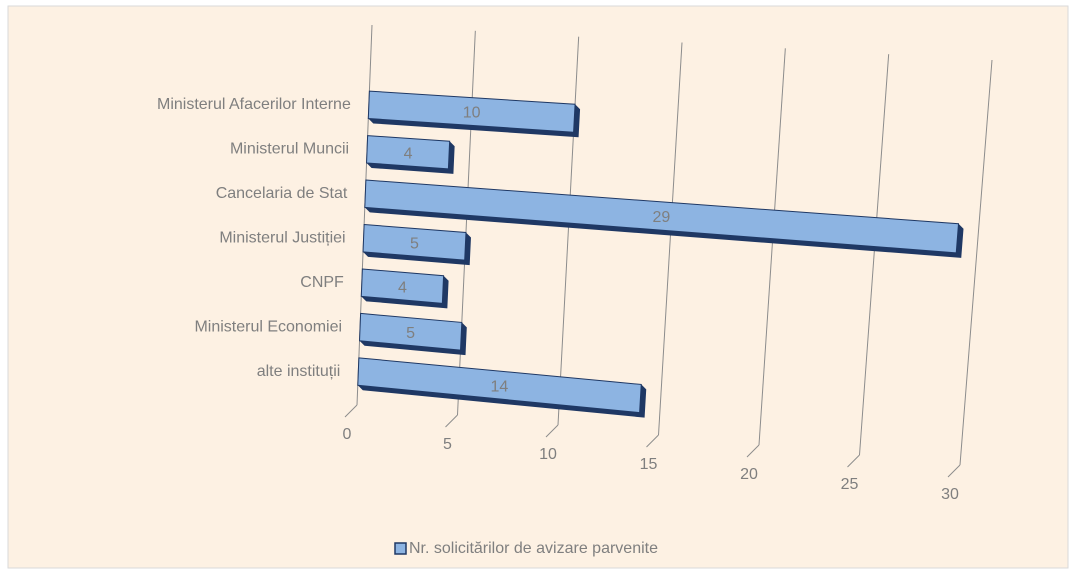 Image resolution: width=1076 pixels, height=581 pixels. What do you see at coordinates (282, 193) in the screenshot?
I see `category-label: Cancelaria de Stat` at bounding box center [282, 193].